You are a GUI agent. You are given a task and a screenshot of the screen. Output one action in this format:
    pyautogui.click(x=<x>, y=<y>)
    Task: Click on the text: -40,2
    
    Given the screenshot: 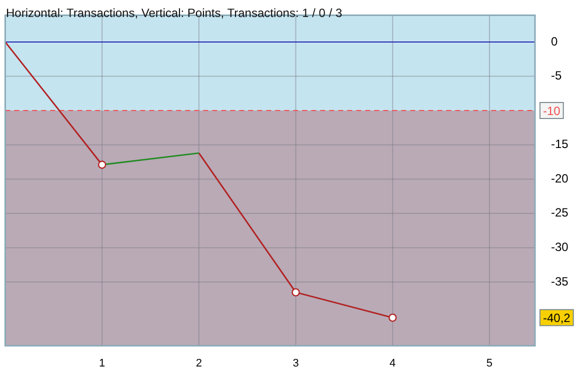 What is the action you would take?
    pyautogui.click(x=557, y=317)
    